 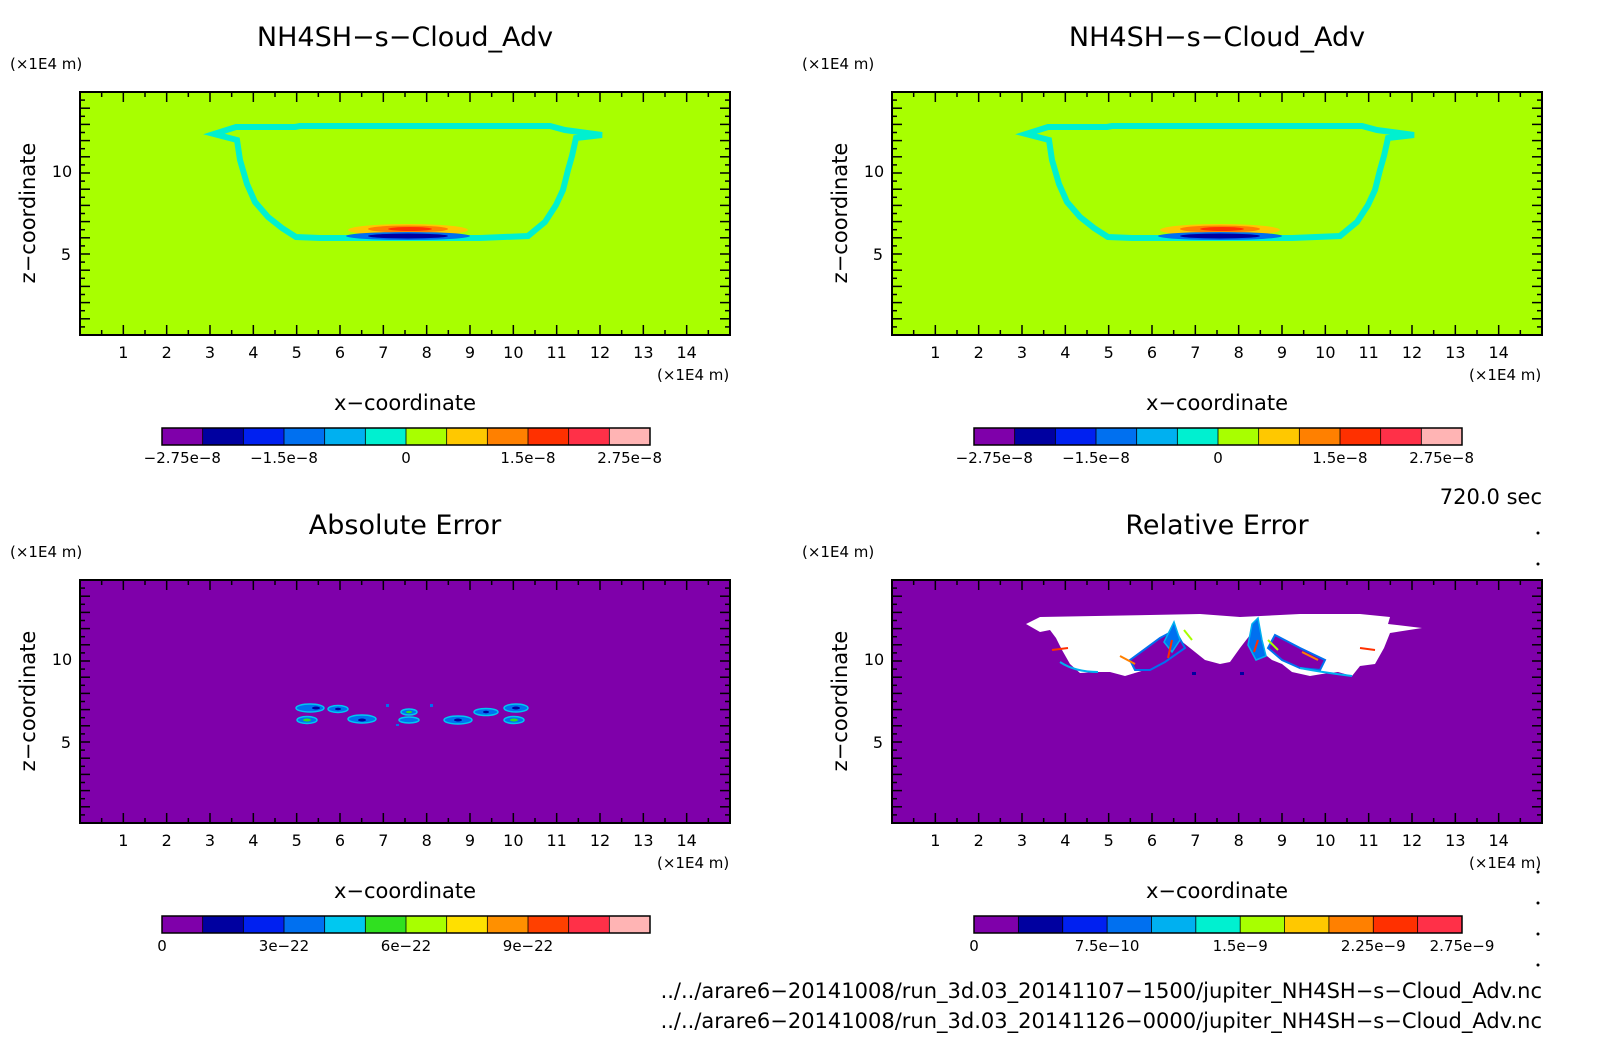 I want to click on error-specks, so click(x=409, y=715).